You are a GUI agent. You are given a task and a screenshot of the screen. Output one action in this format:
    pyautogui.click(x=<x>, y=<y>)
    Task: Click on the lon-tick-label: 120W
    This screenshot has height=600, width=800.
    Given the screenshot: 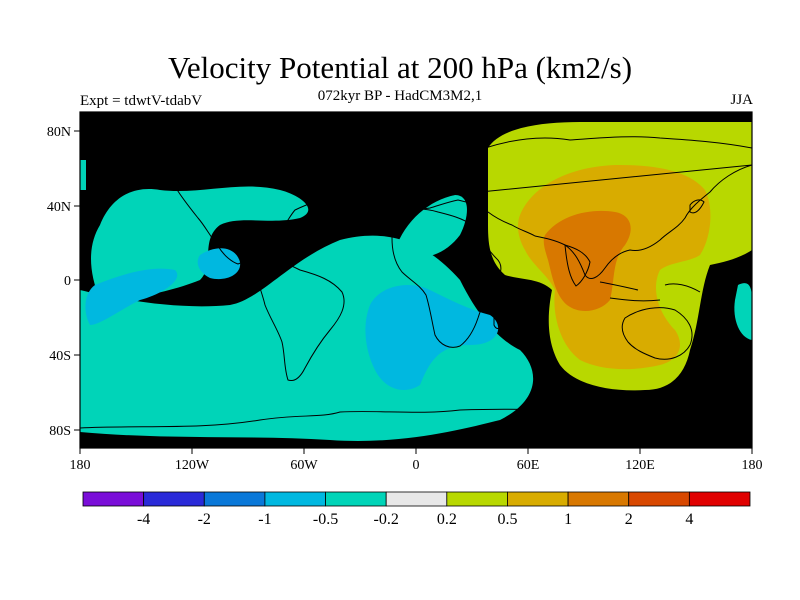 What is the action you would take?
    pyautogui.click(x=192, y=465)
    